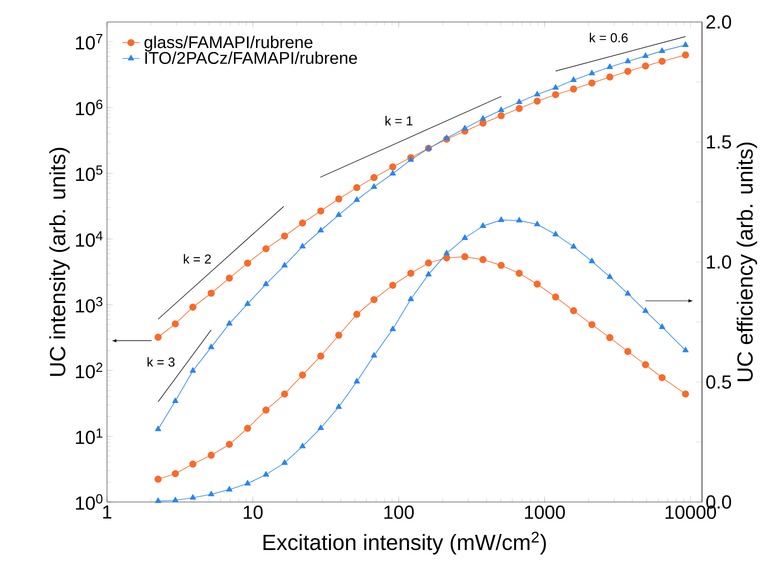 The image size is (774, 580). Describe the element at coordinates (719, 22) in the screenshot. I see `y2-tick-label: 2.0` at that location.